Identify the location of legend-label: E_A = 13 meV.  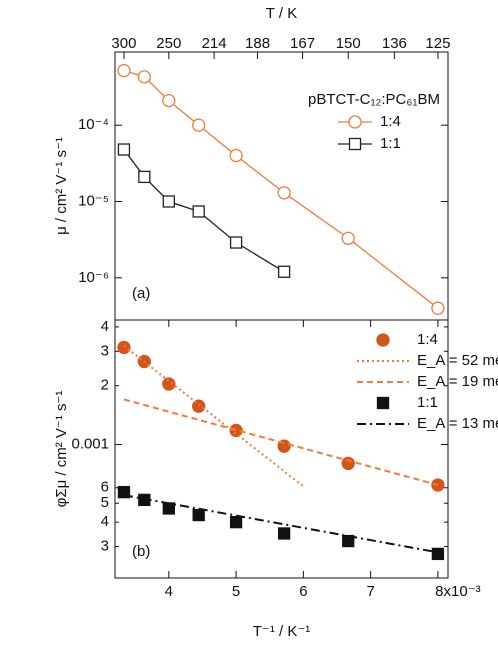
(457, 423).